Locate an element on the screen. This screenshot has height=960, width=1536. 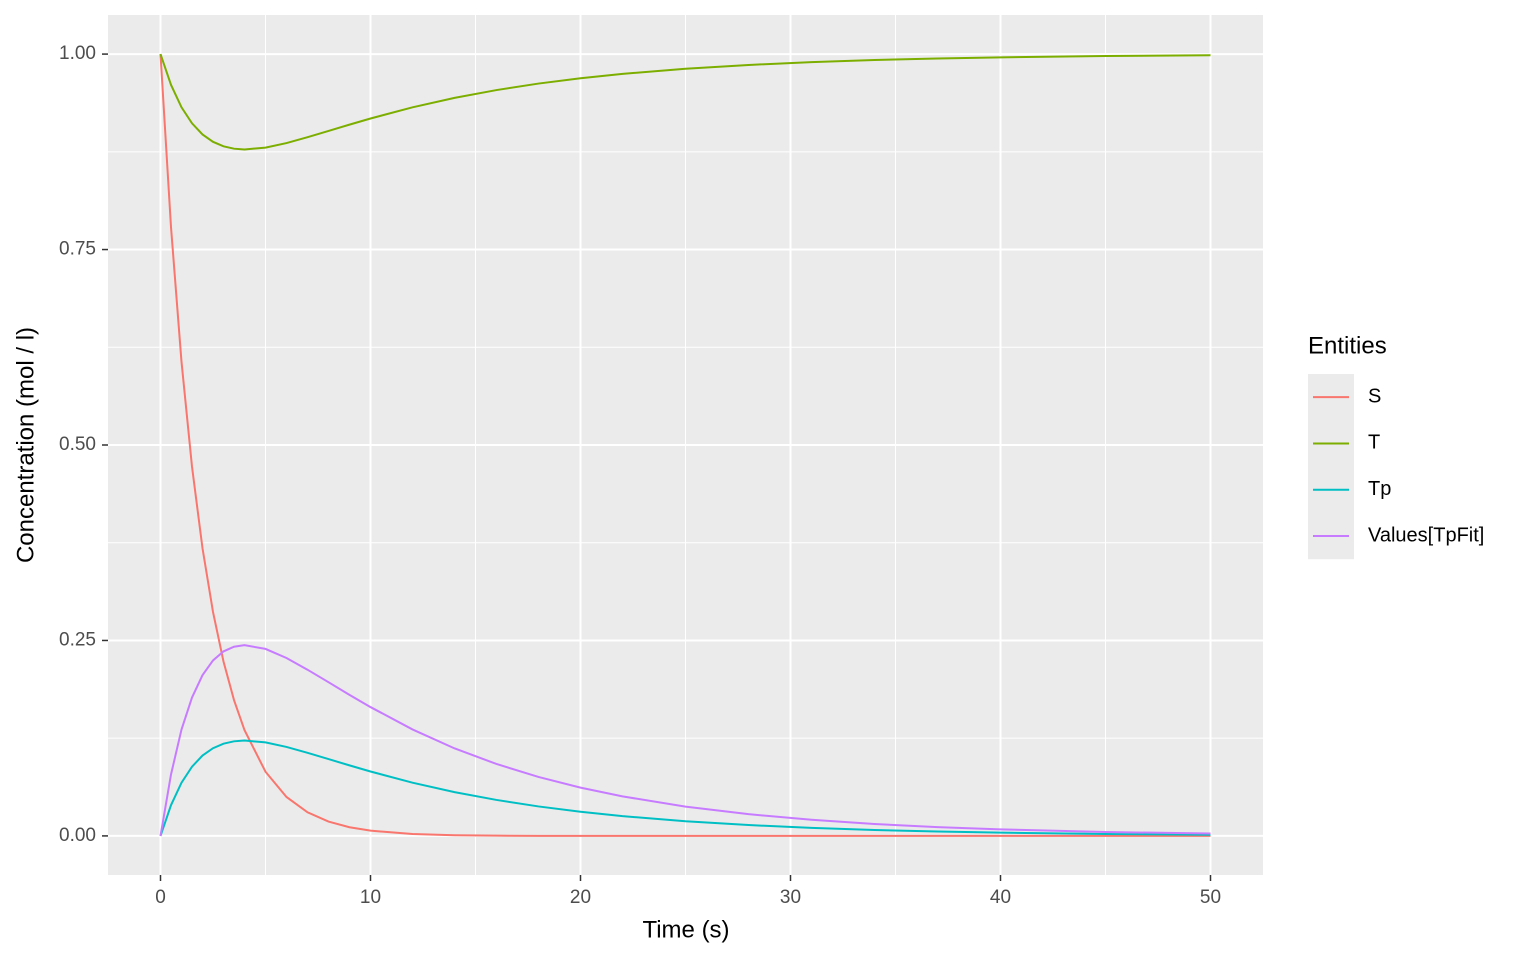
y-tick-label: 1.00 is located at coordinates (77, 53).